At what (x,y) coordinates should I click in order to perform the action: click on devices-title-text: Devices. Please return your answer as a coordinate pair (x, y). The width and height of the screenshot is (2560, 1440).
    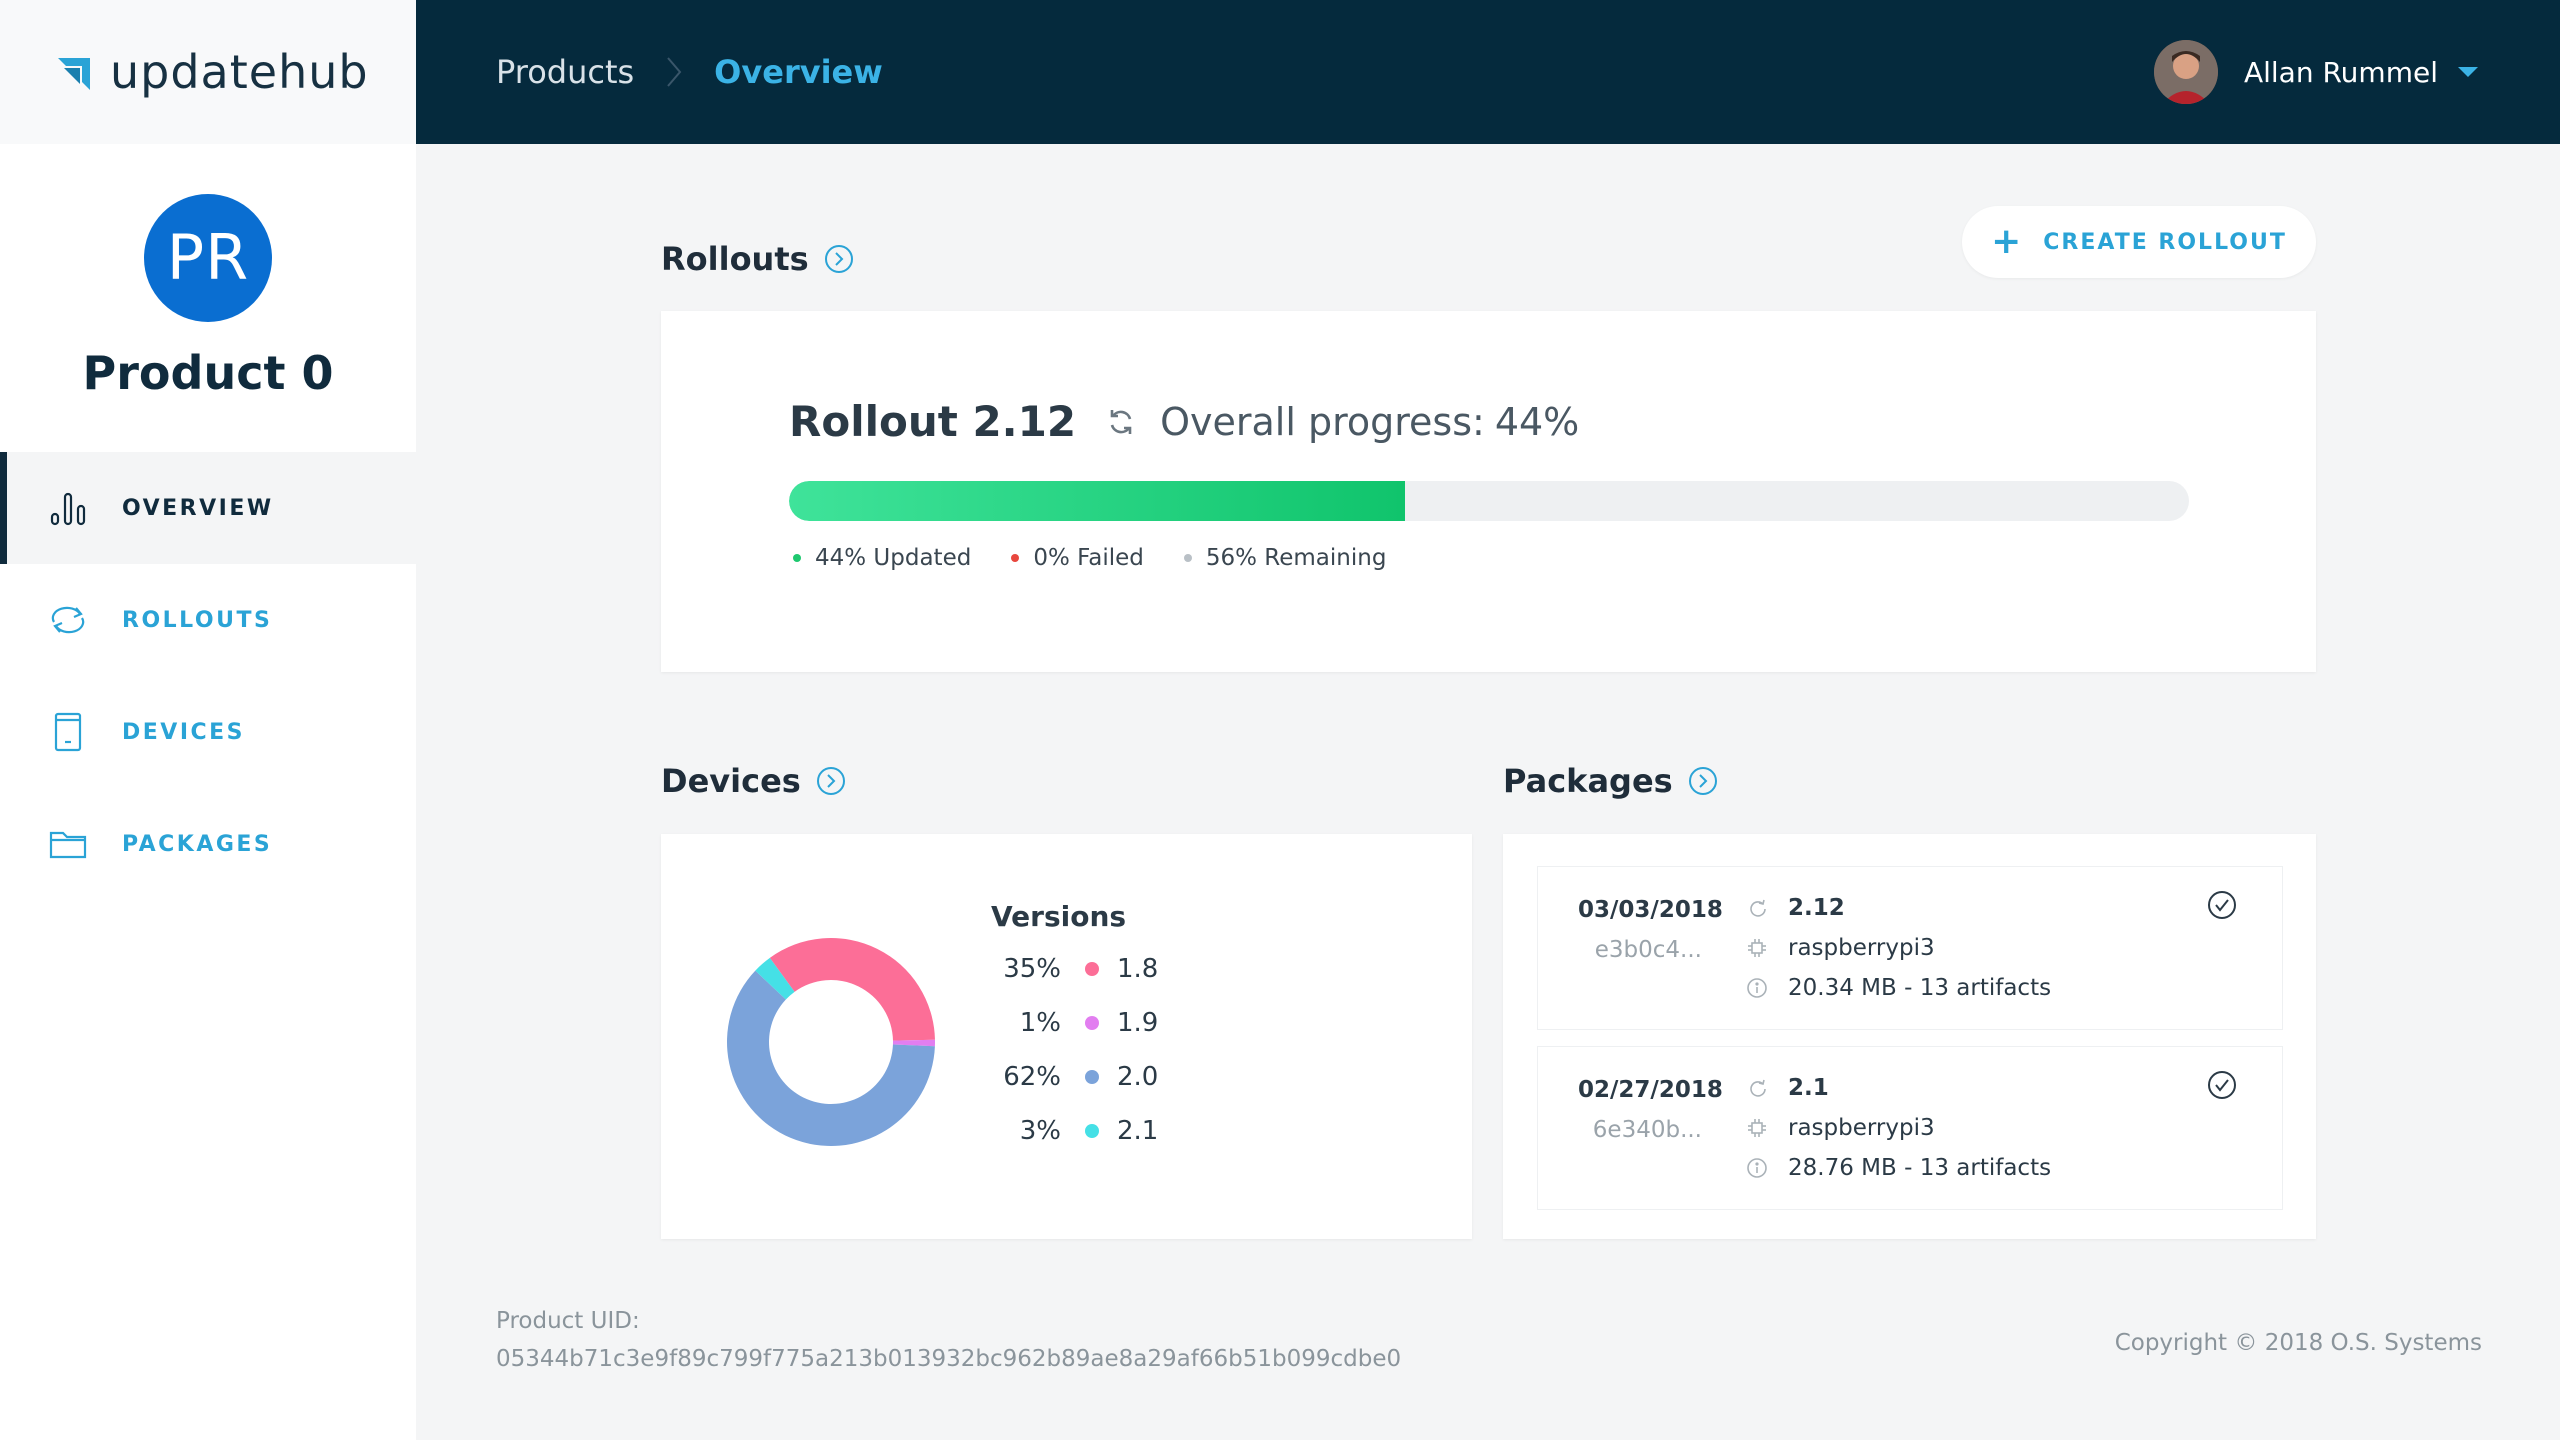
    Looking at the image, I should click on (731, 781).